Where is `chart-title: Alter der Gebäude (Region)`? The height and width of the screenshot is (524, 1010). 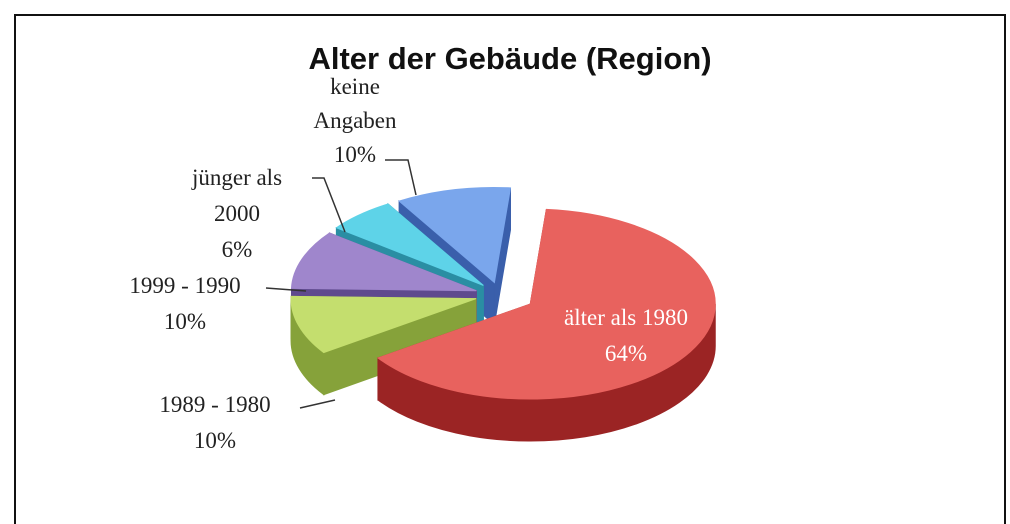
chart-title: Alter der Gebäude (Region) is located at coordinates (510, 58).